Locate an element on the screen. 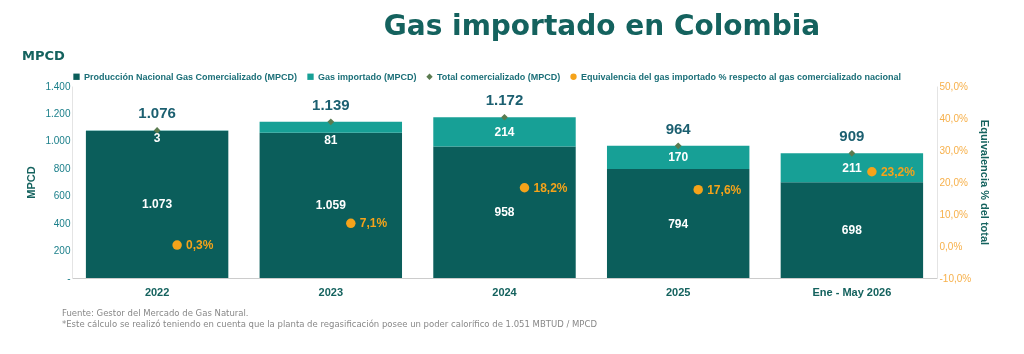  data-label: 1.076 is located at coordinates (157, 113).